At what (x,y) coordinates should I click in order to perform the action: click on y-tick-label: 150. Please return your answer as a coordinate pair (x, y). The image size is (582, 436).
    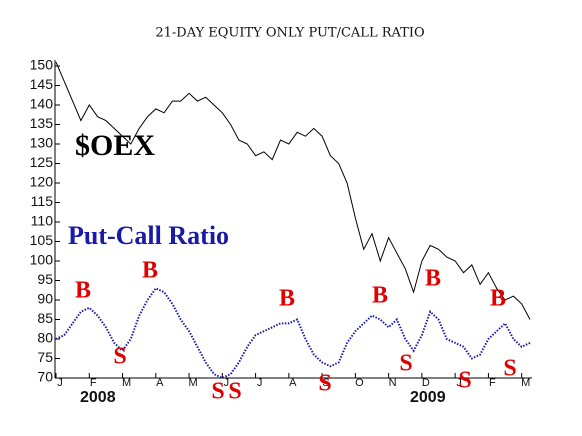
    Looking at the image, I should click on (42, 65).